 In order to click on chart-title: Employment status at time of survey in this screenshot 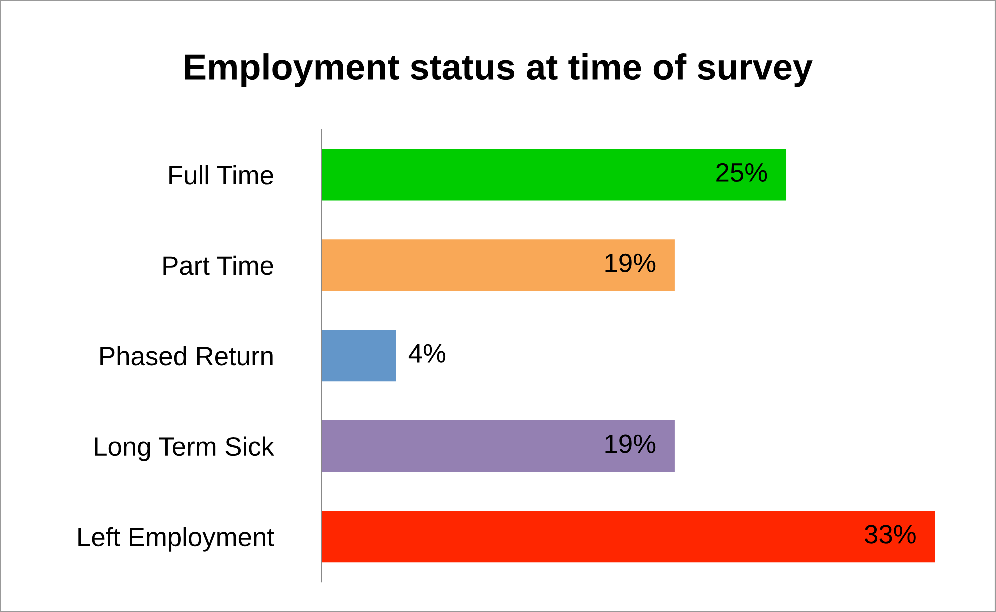, I will do `click(499, 71)`.